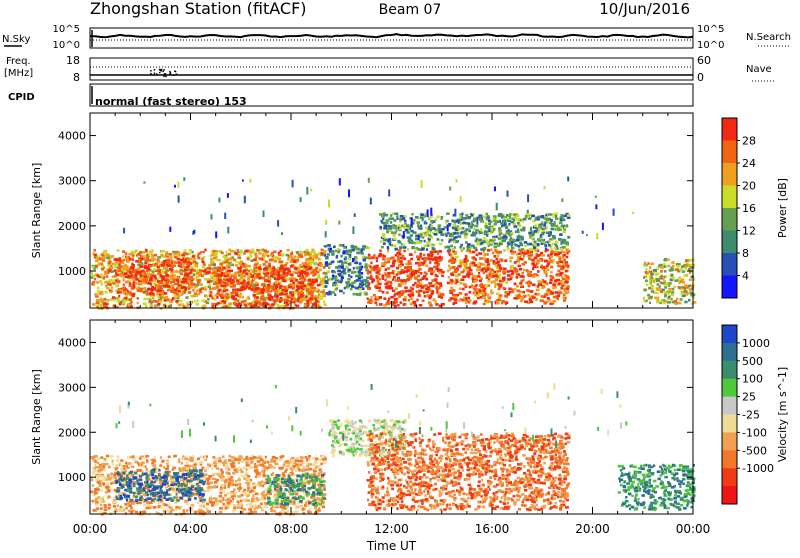  I want to click on nsearch-tick-bottom: 10^0, so click(710, 45).